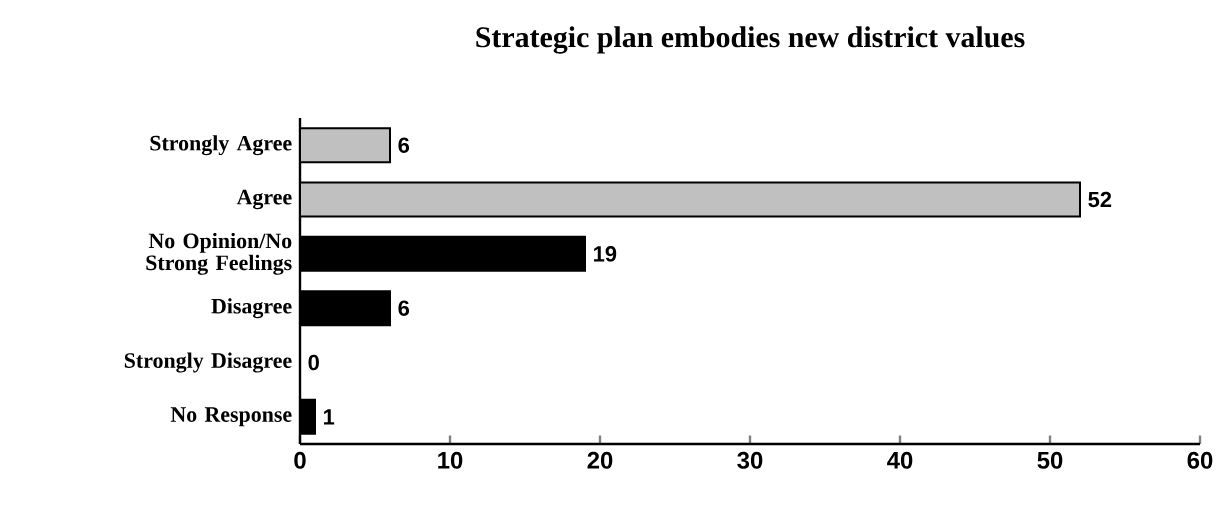 The width and height of the screenshot is (1222, 530). What do you see at coordinates (264, 199) in the screenshot?
I see `y-tick-label: Agree` at bounding box center [264, 199].